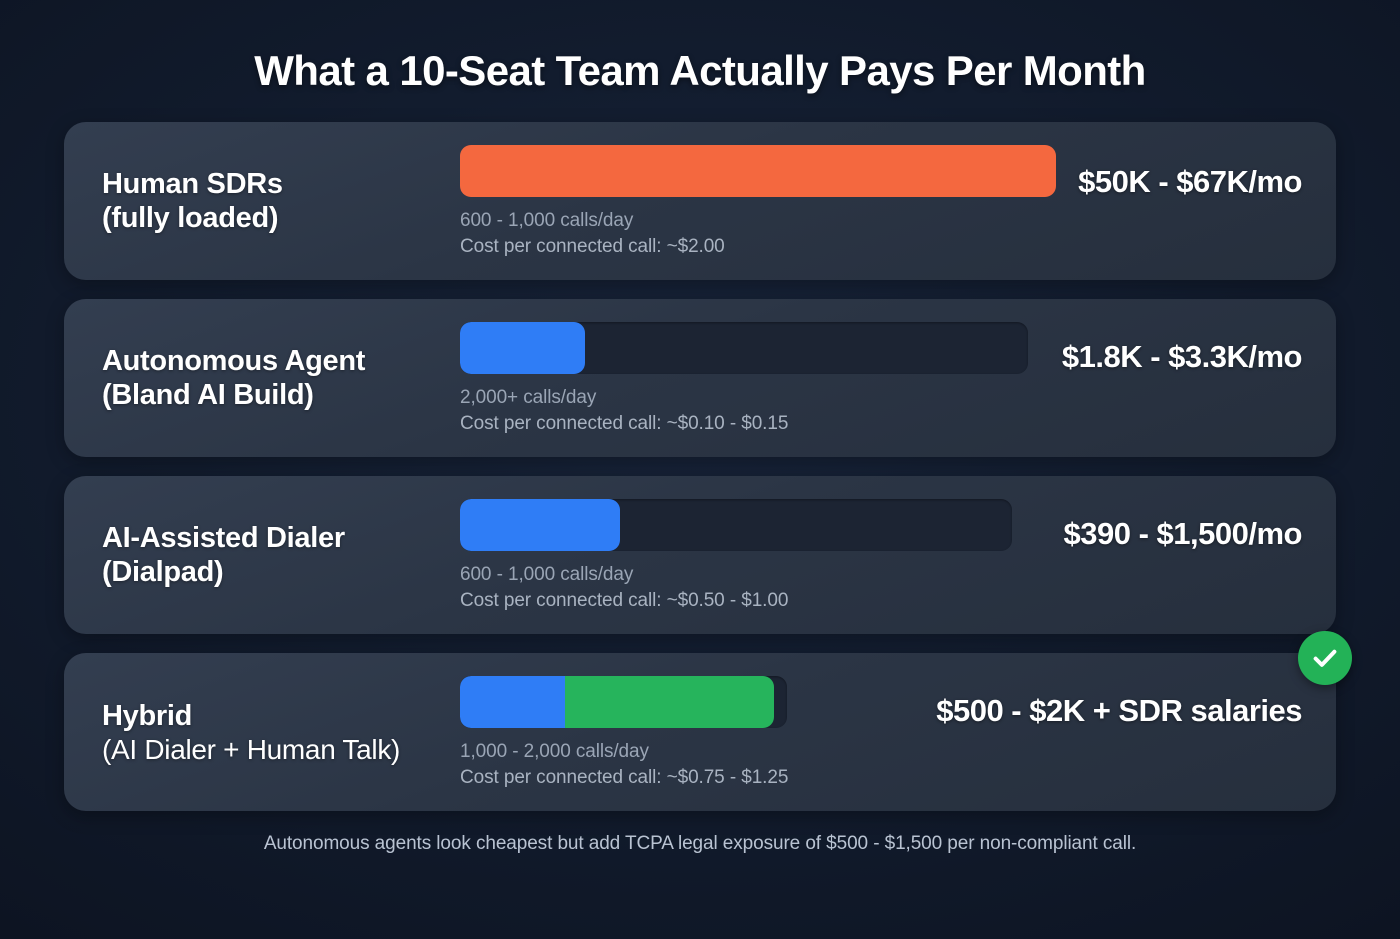  What do you see at coordinates (163, 572) in the screenshot?
I see `row-label-sub: (Dialpad)` at bounding box center [163, 572].